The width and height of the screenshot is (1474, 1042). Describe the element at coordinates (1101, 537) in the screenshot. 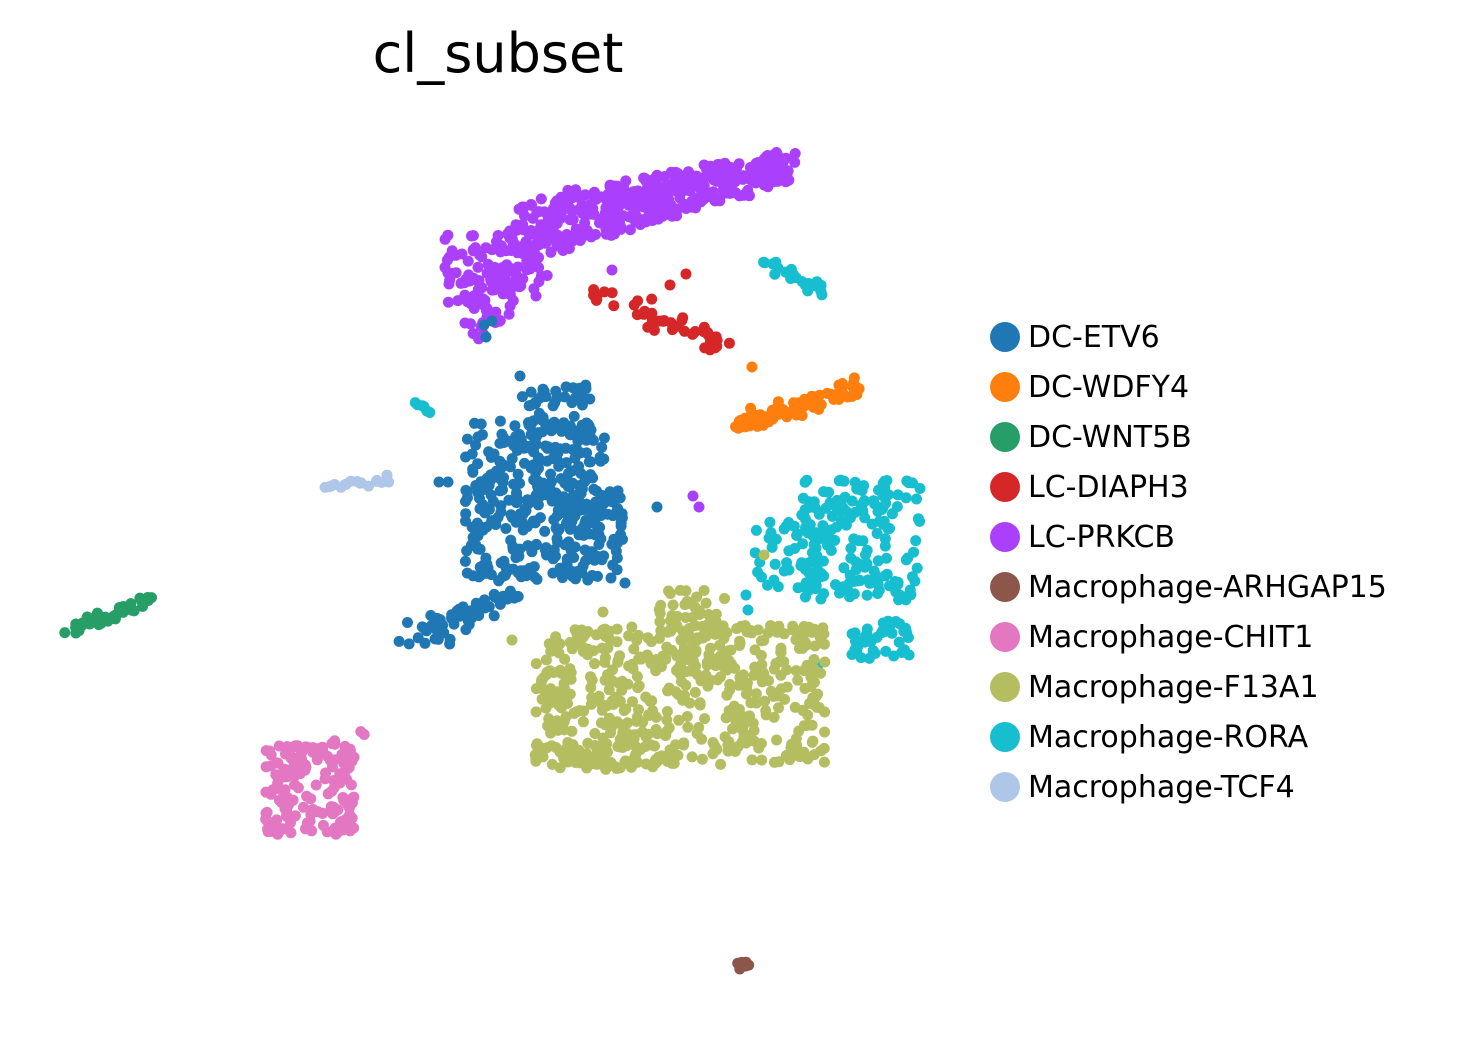

I see `legend-label: LC-PRKCB` at that location.